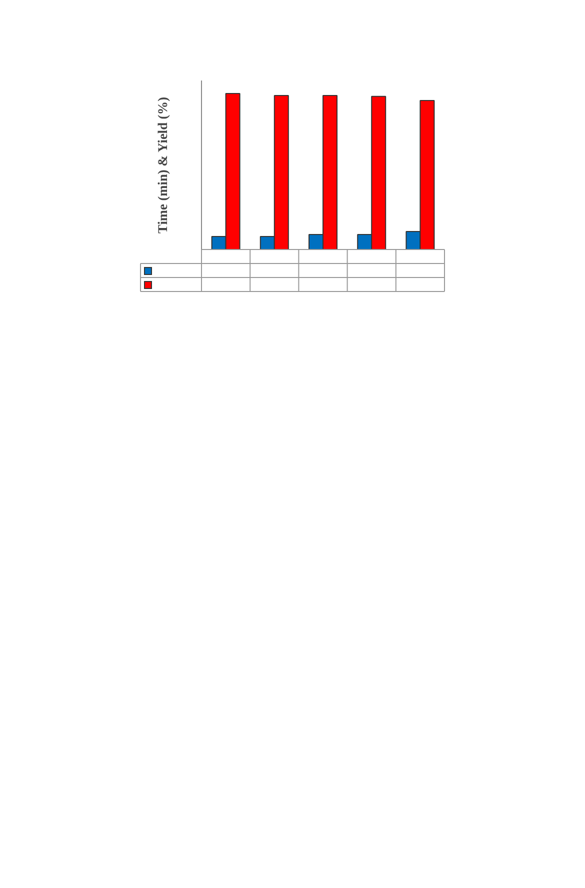 This screenshot has width=585, height=888. Describe the element at coordinates (162, 165) in the screenshot. I see `y-axis-title: Time (min) & Yield (%)` at that location.